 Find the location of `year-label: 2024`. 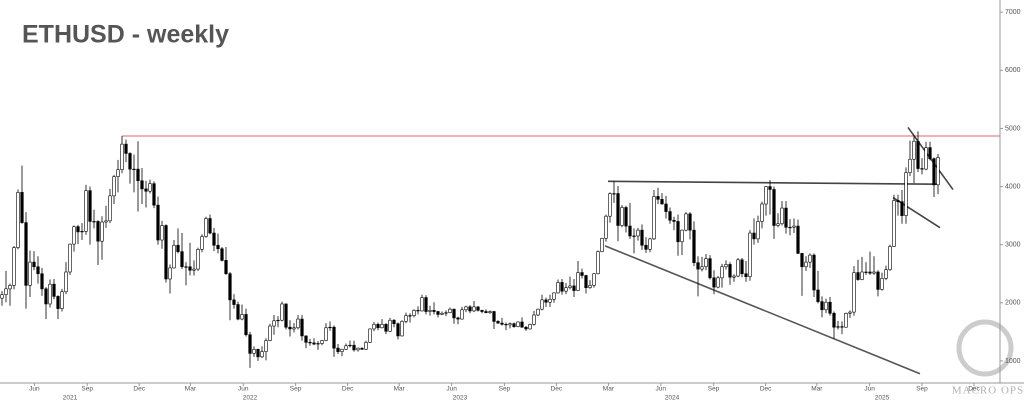

year-label: 2024 is located at coordinates (672, 398).